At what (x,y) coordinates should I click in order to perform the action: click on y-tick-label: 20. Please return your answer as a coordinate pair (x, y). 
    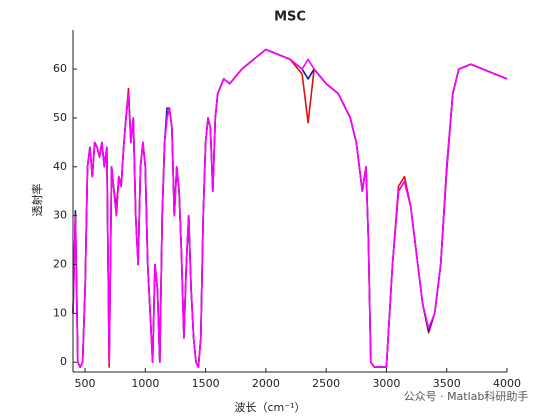
    Looking at the image, I should click on (60, 264).